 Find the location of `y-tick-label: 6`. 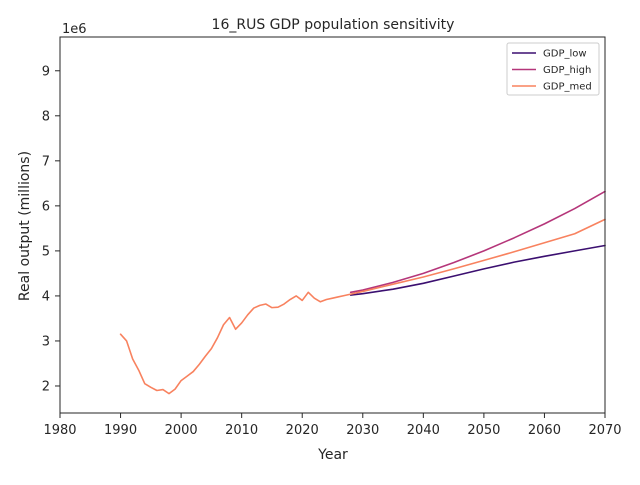

y-tick-label: 6 is located at coordinates (46, 206).